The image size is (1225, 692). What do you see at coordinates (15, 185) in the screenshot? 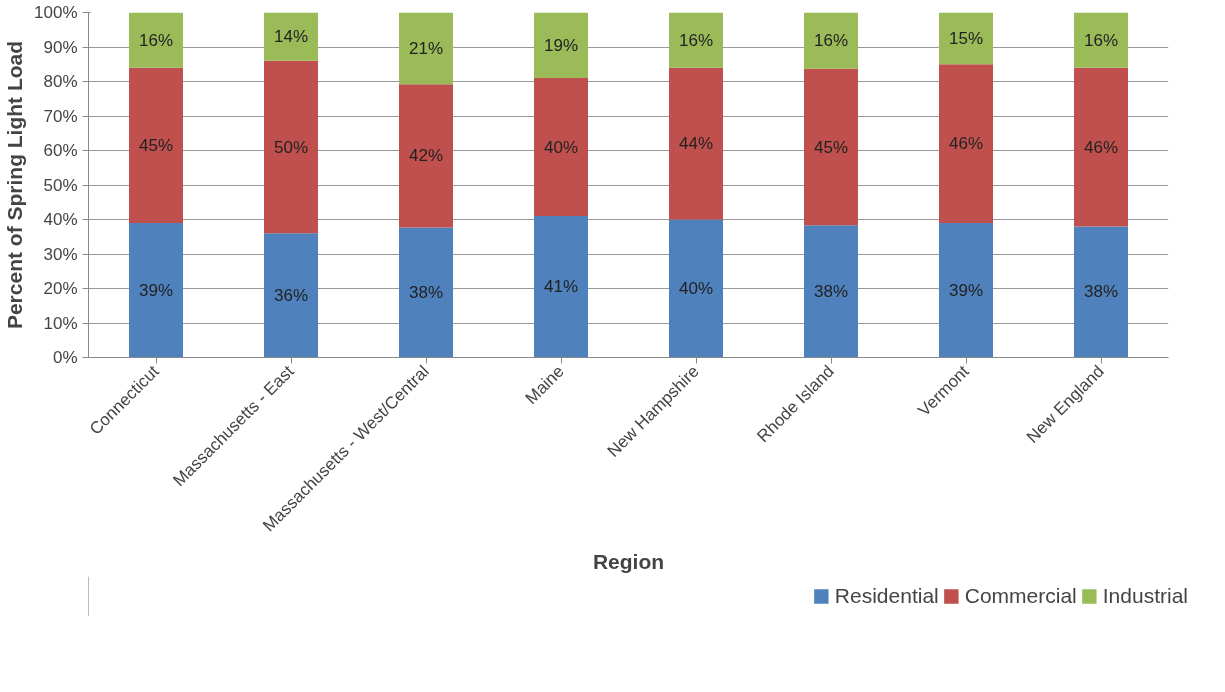
I see `y-axis-title: Percent of Spring Light Load` at bounding box center [15, 185].